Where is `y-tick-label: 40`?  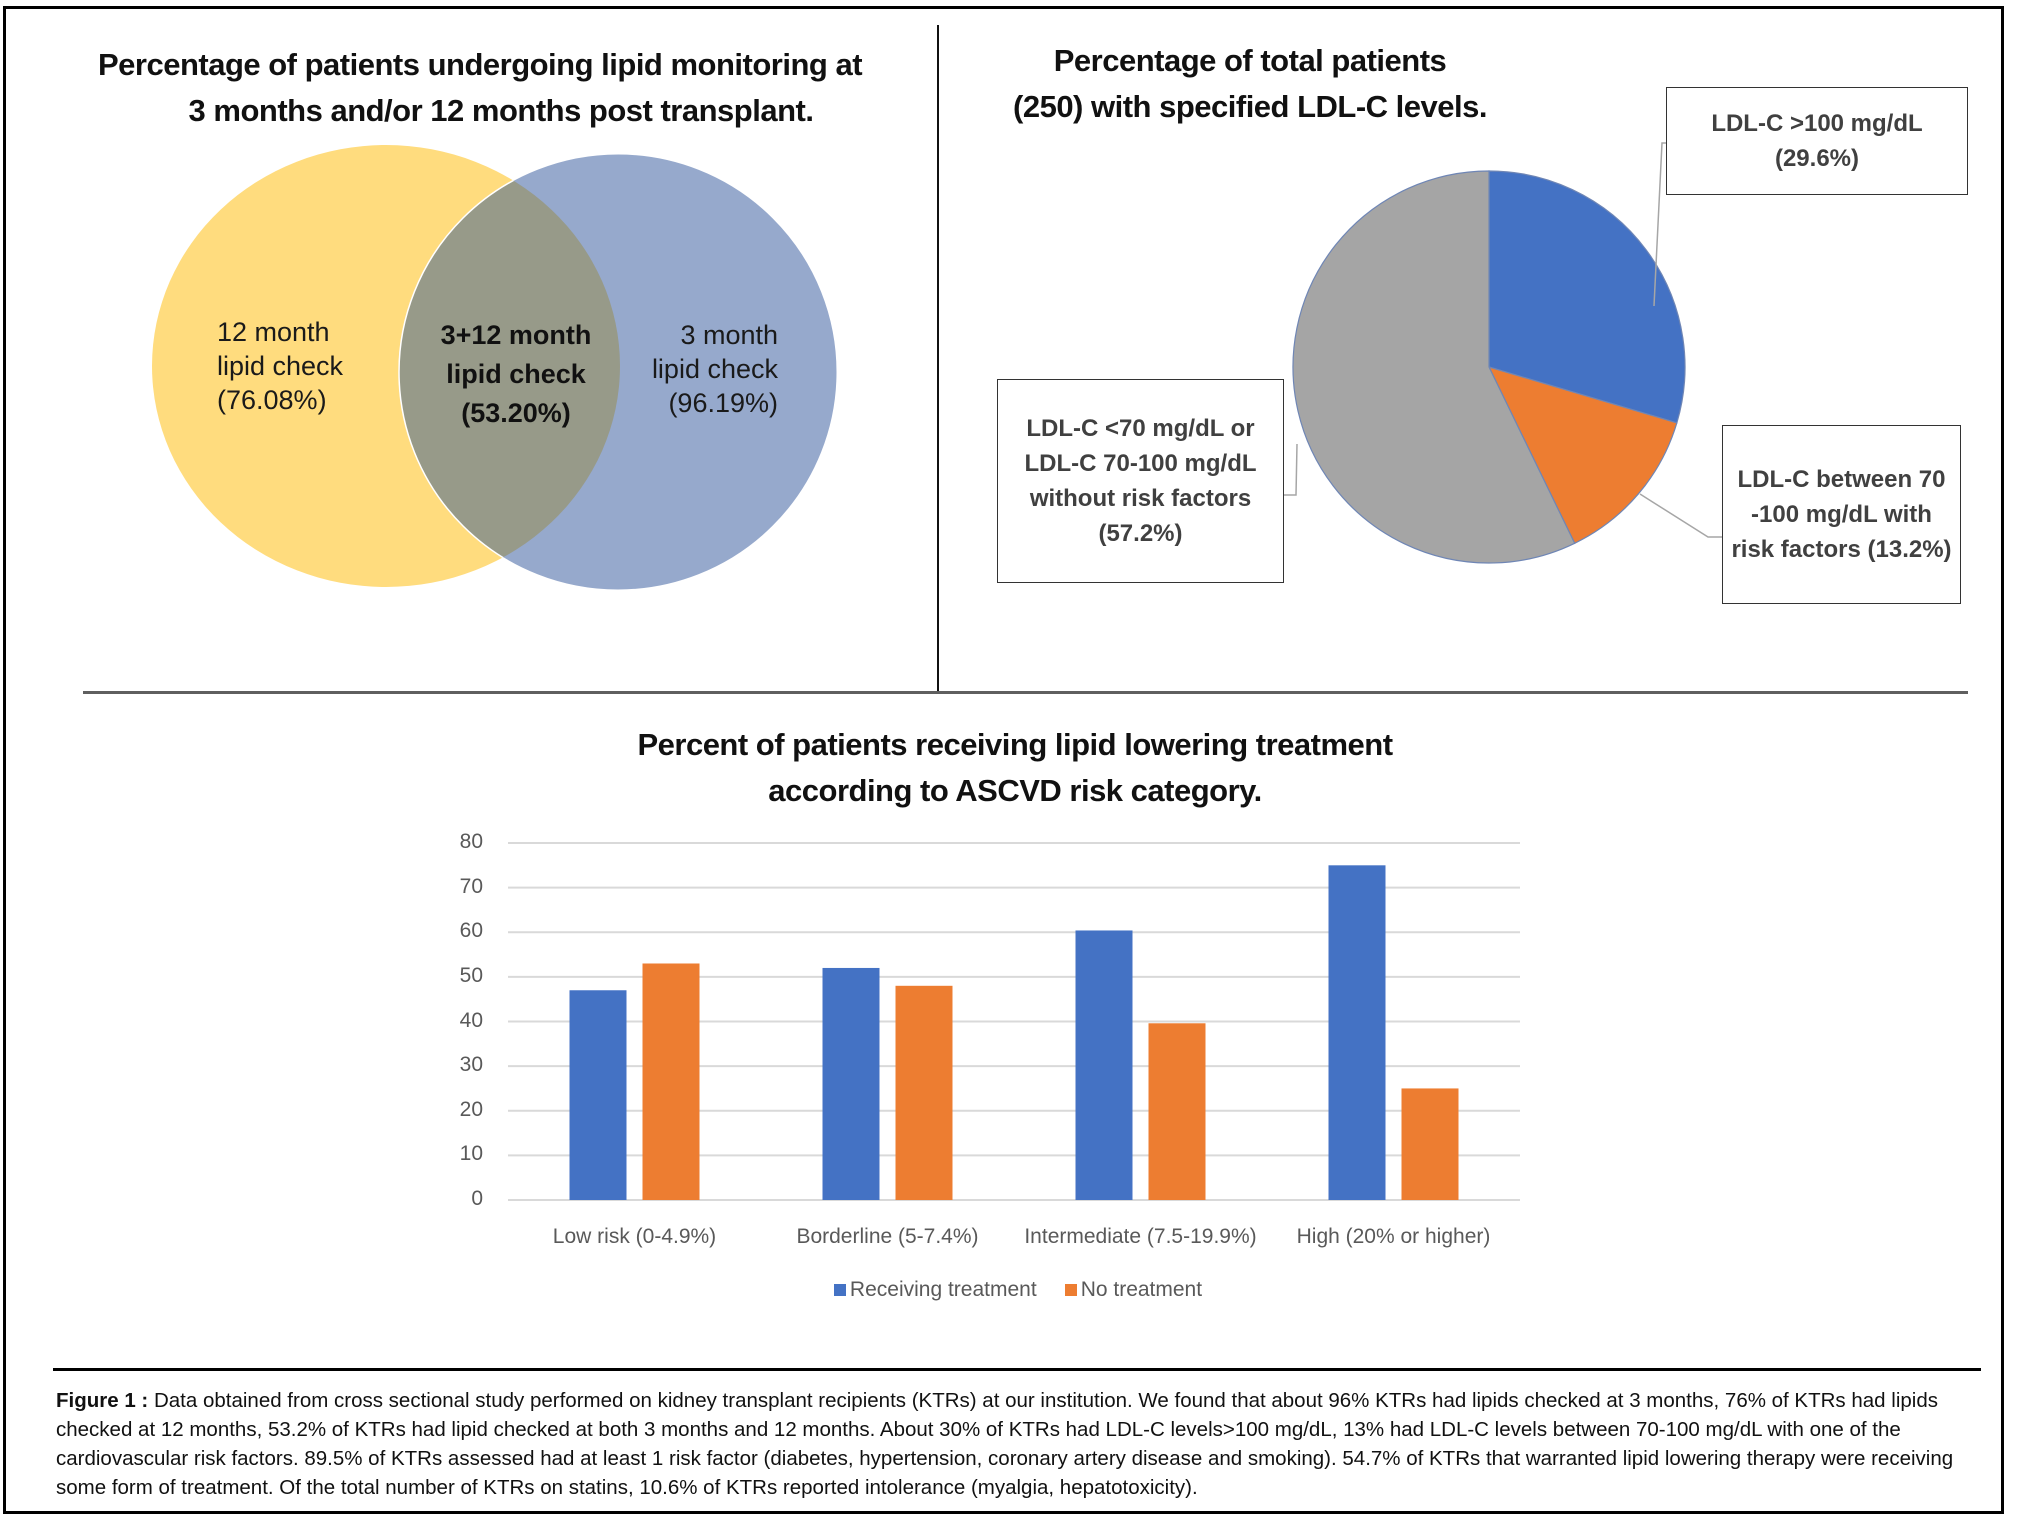
y-tick-label: 40 is located at coordinates (471, 1020).